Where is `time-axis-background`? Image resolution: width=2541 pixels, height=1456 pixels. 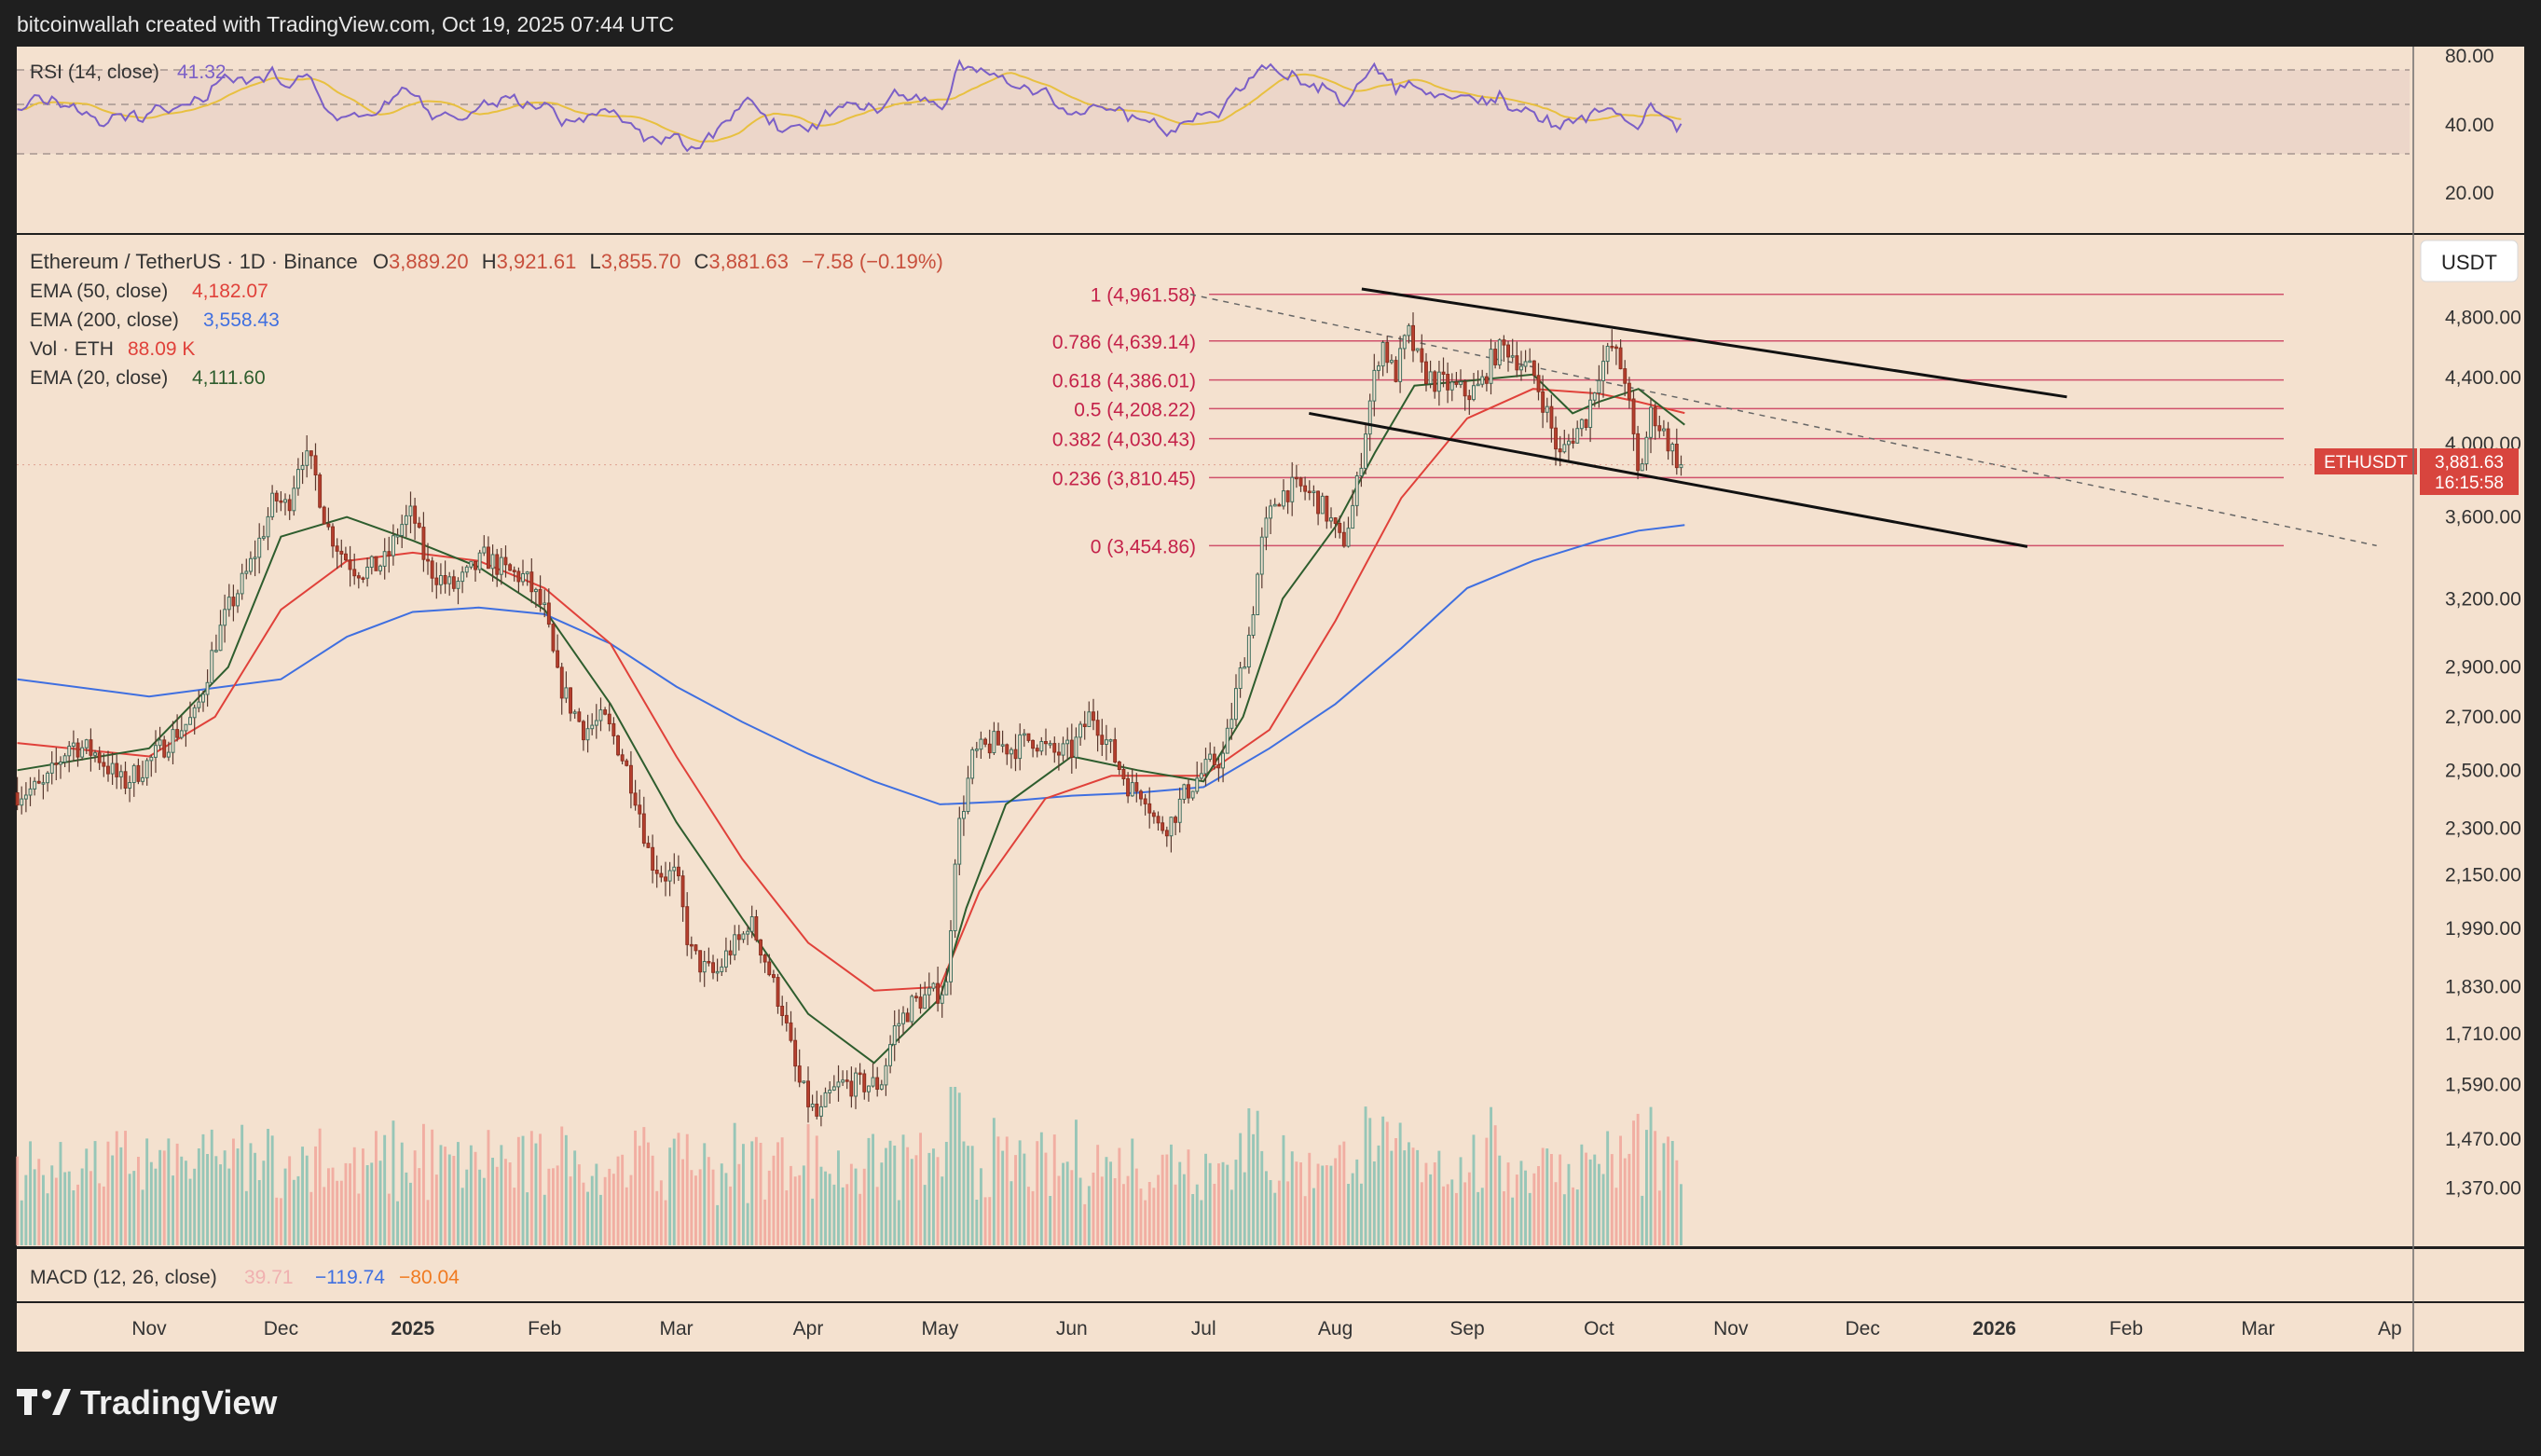 time-axis-background is located at coordinates (1270, 1327).